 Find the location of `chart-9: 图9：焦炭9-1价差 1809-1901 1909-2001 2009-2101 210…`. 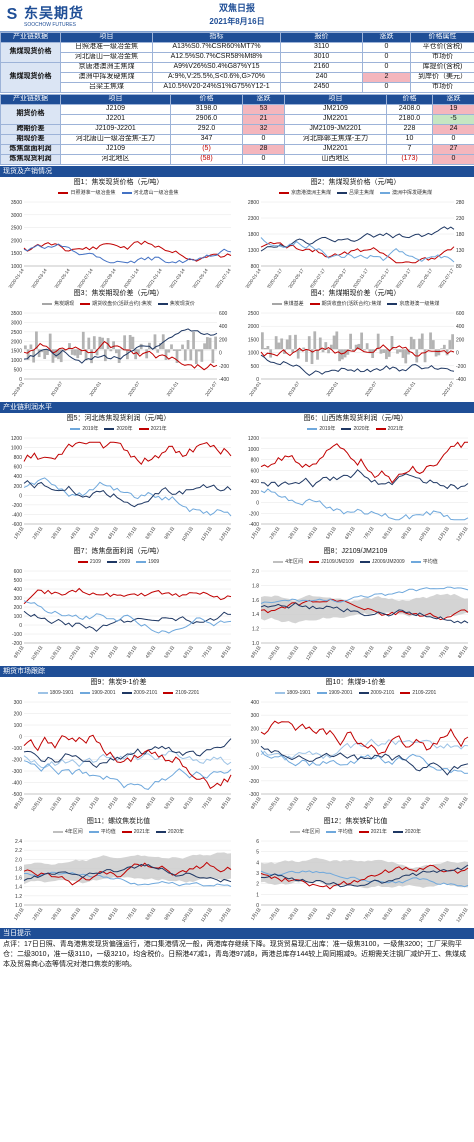

chart-9: 图9：焦炭9-1价差 1809-1901 1909-2001 2009-2101 210… is located at coordinates (118, 746).